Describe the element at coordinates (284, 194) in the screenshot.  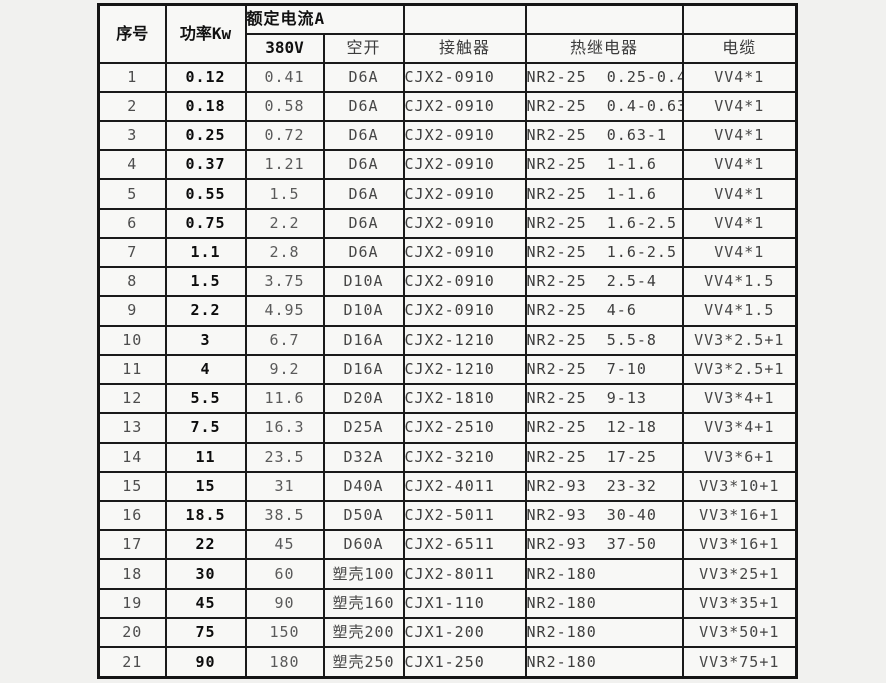
I see `cell-current-380v: 1.5` at that location.